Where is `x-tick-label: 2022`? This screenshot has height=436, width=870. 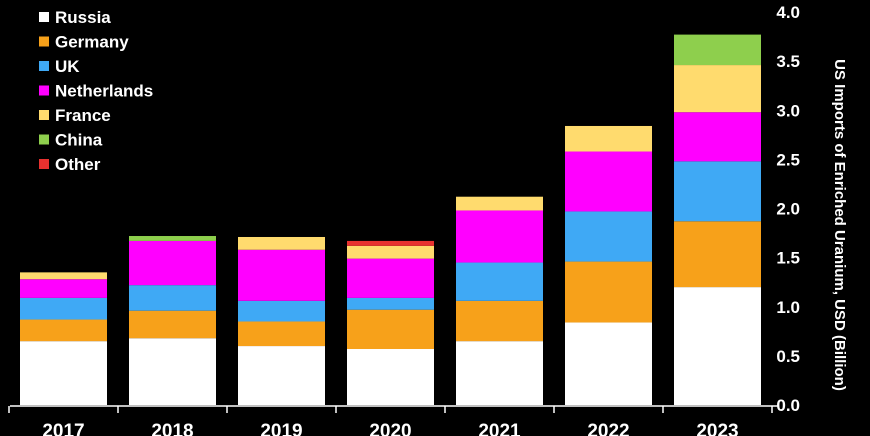 x-tick-label: 2022 is located at coordinates (608, 428).